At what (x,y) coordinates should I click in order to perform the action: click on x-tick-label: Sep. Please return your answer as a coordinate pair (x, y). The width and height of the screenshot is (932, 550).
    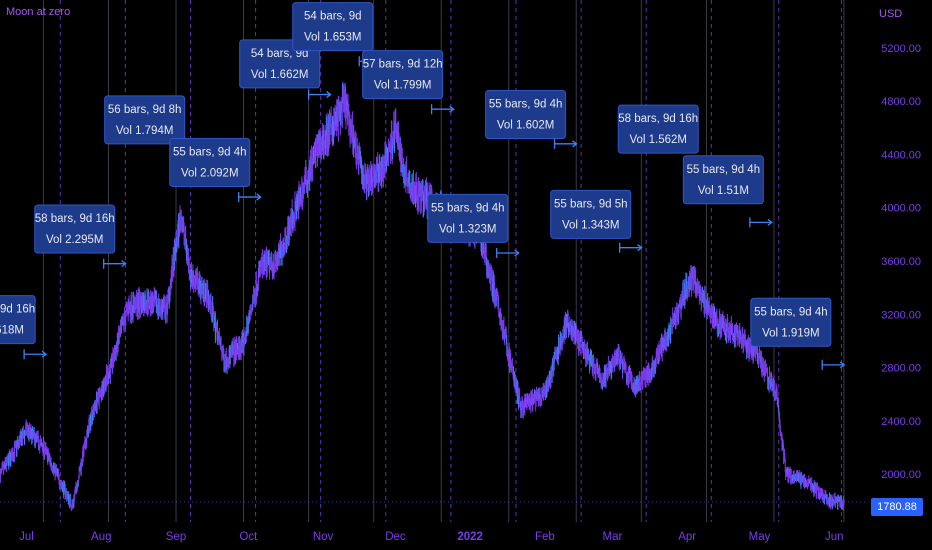
    Looking at the image, I should click on (176, 537).